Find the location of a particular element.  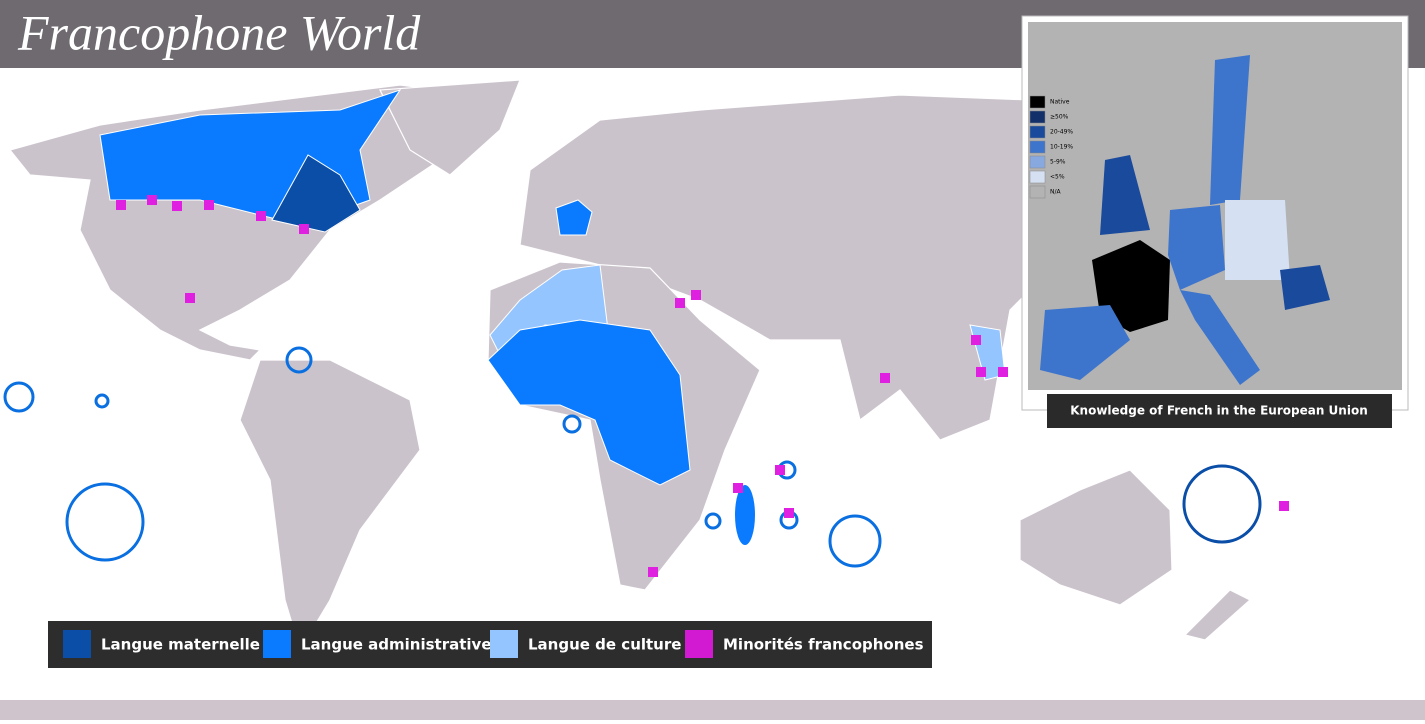

france is located at coordinates (574, 217).